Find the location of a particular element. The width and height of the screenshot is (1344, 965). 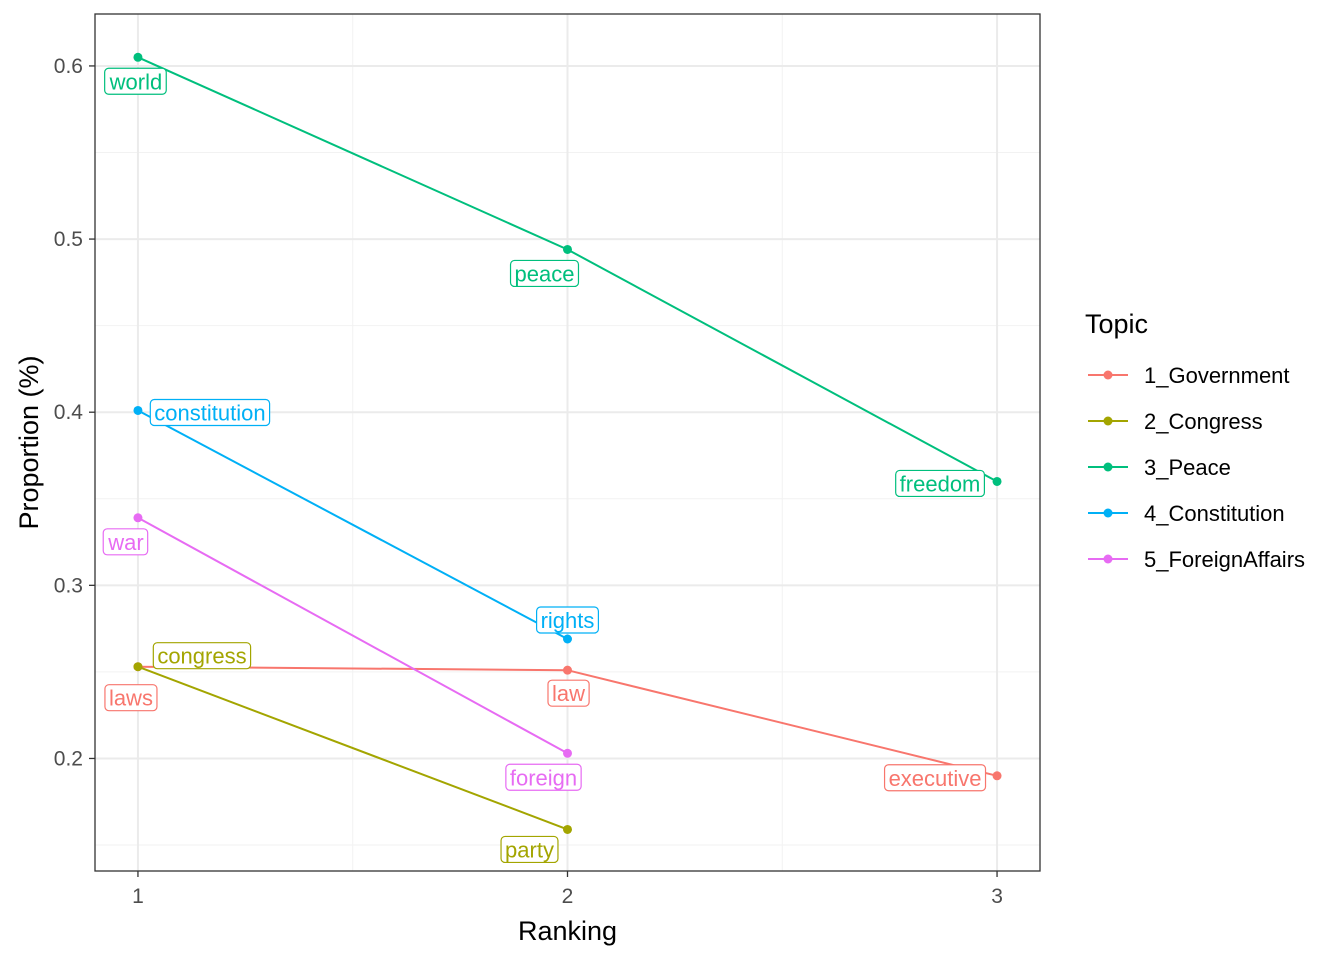

point-label-text: rights is located at coordinates (568, 620).